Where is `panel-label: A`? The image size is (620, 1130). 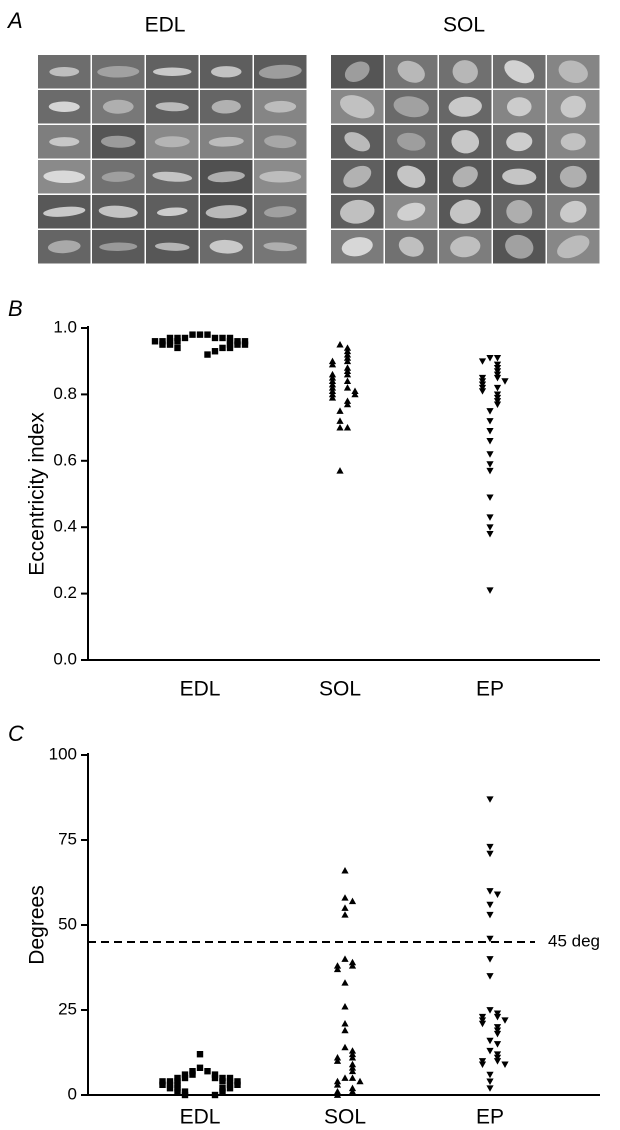 panel-label: A is located at coordinates (14, 20).